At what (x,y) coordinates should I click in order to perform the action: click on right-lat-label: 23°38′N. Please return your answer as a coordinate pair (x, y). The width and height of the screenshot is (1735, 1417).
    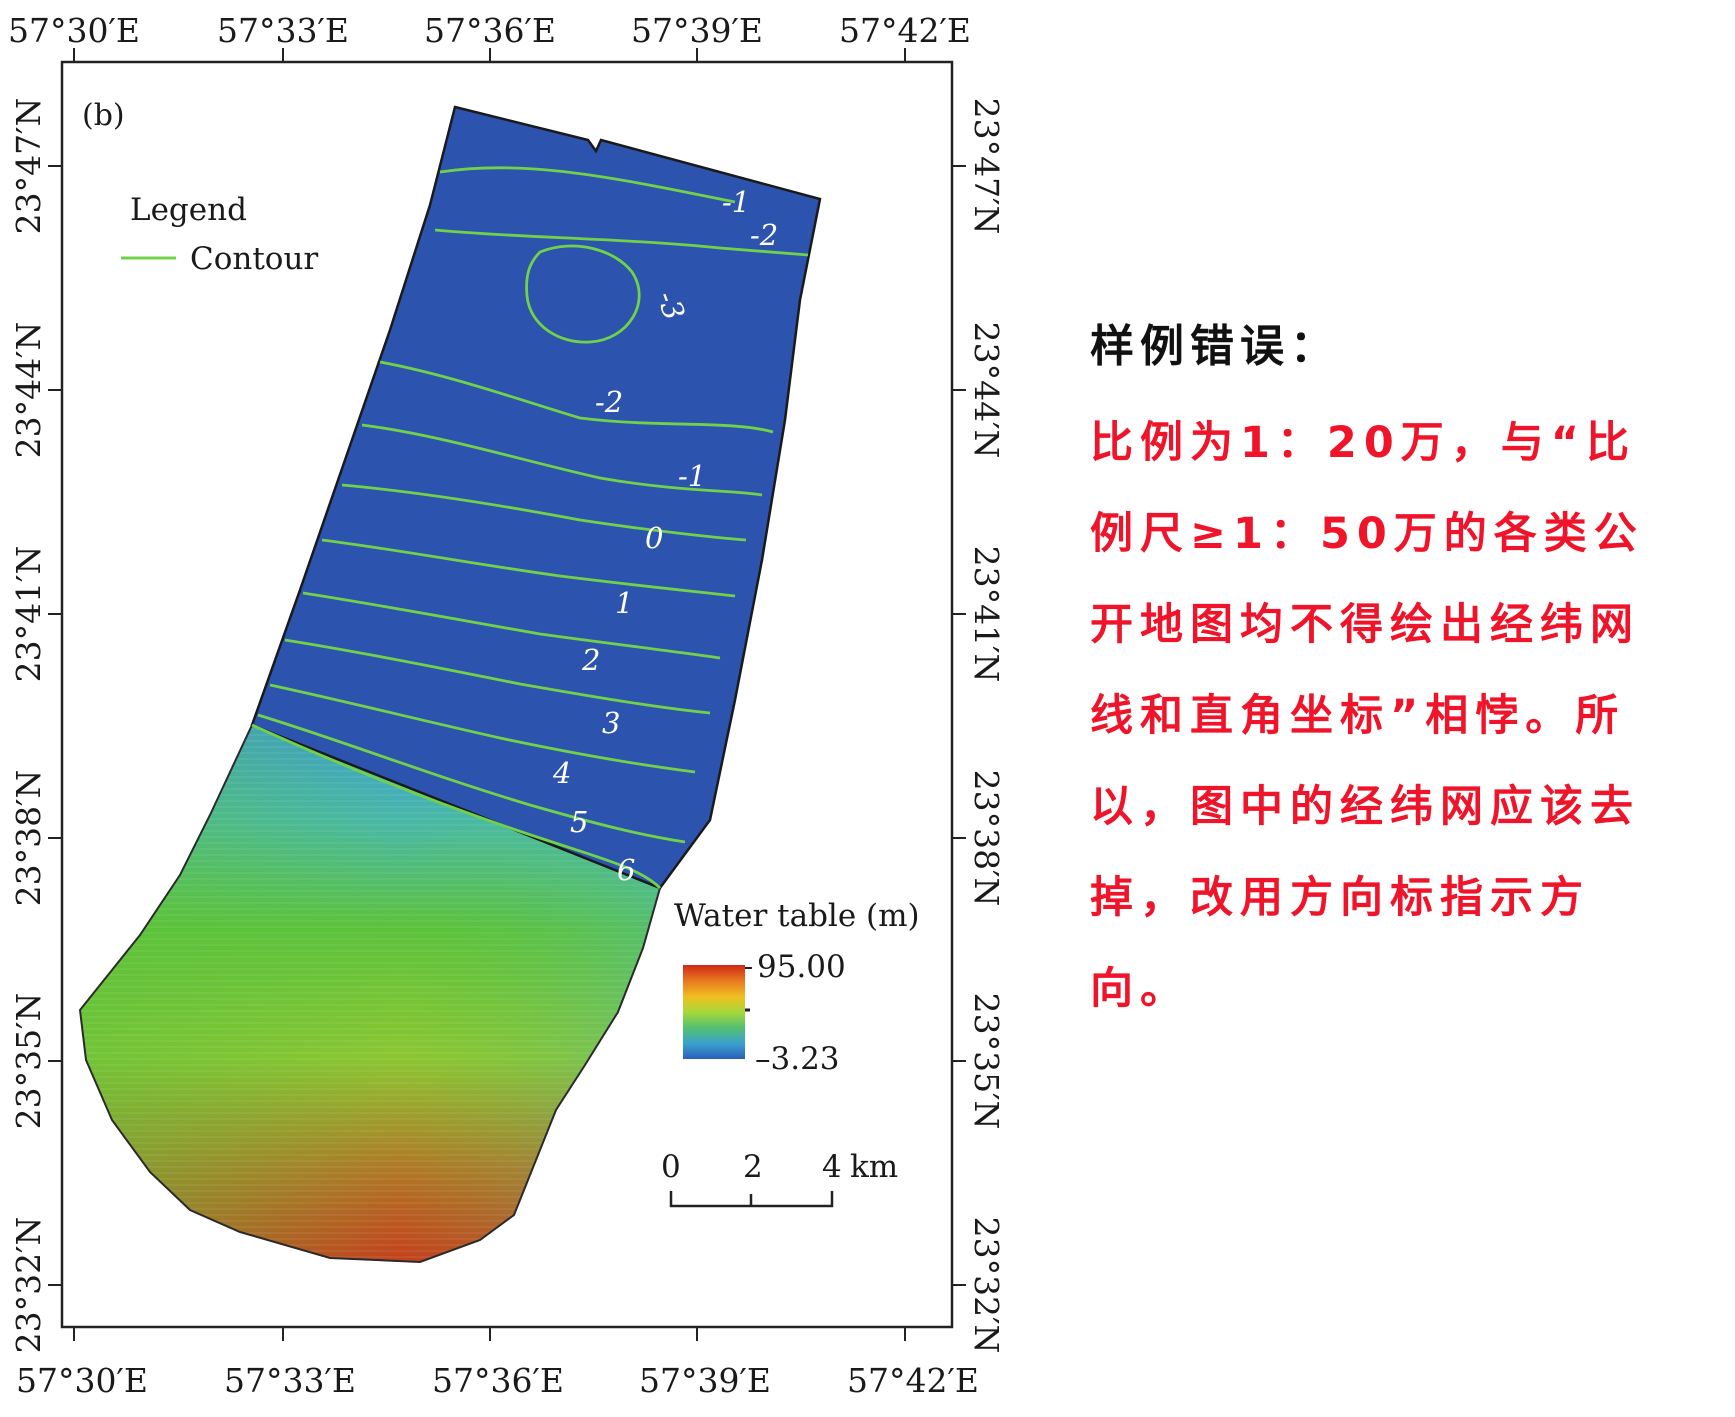
    Looking at the image, I should click on (986, 838).